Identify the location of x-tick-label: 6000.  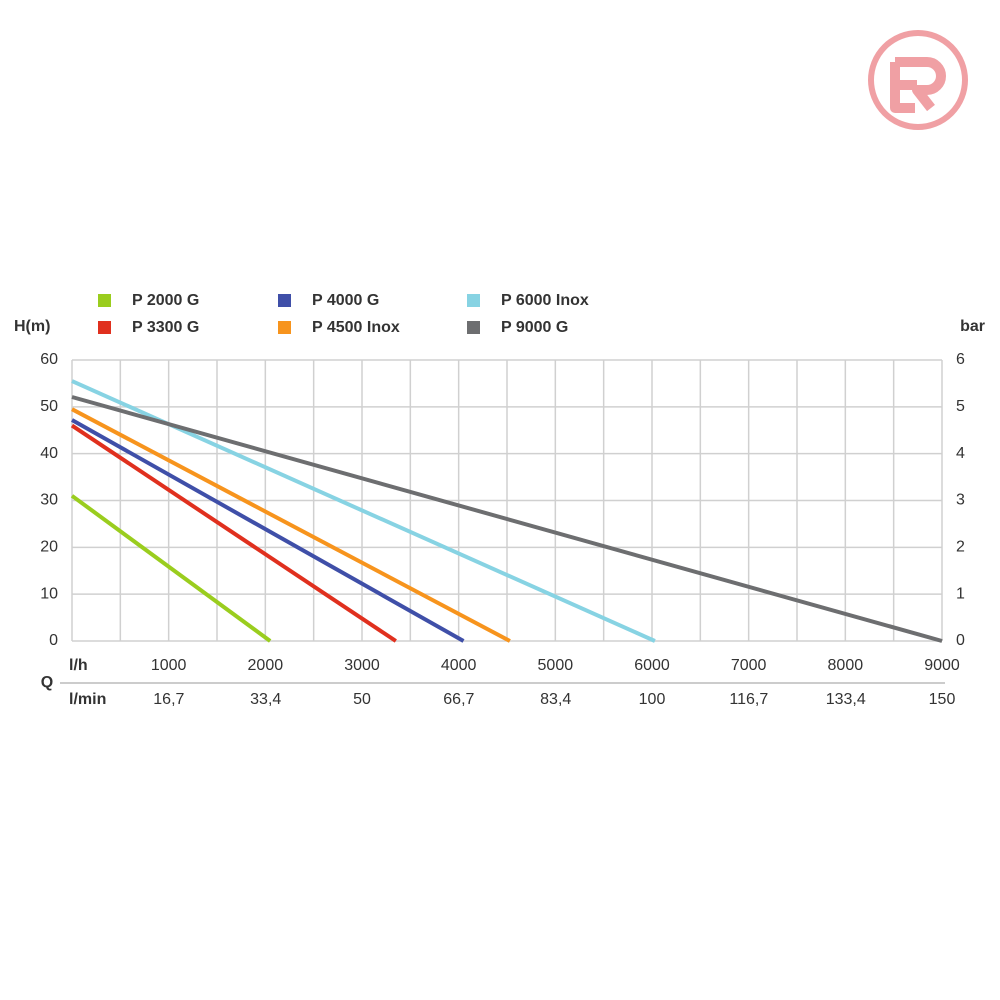
(652, 665).